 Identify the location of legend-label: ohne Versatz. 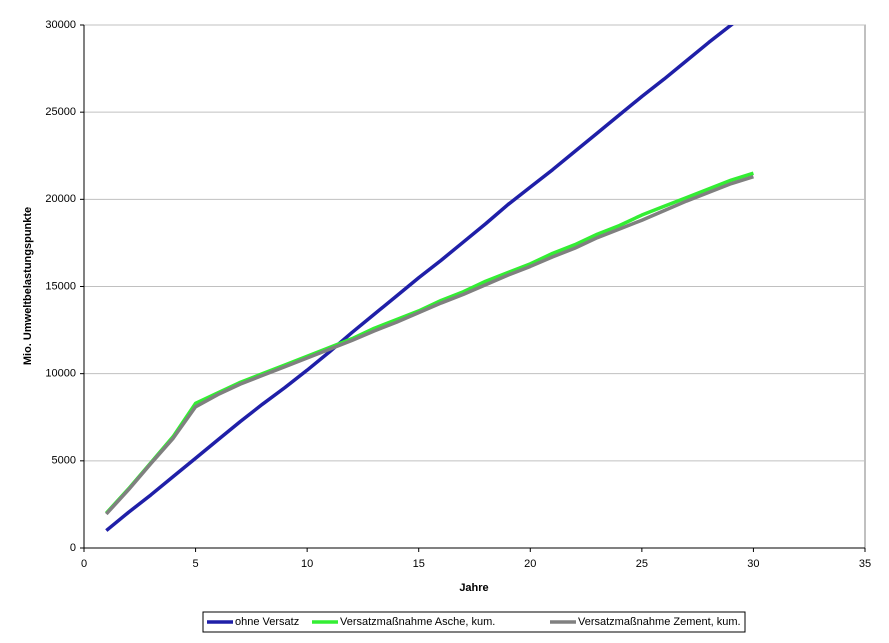
(267, 622).